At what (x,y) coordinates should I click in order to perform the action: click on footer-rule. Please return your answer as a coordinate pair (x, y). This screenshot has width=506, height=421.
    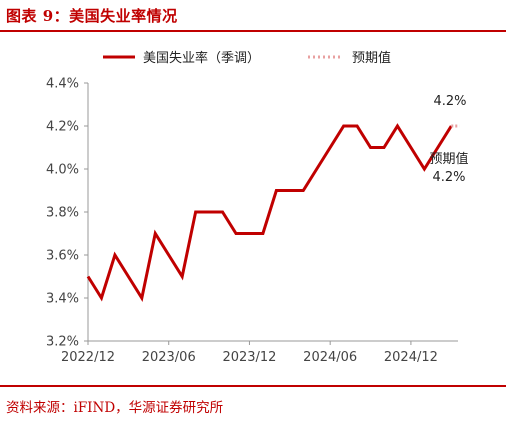
    Looking at the image, I should click on (253, 386).